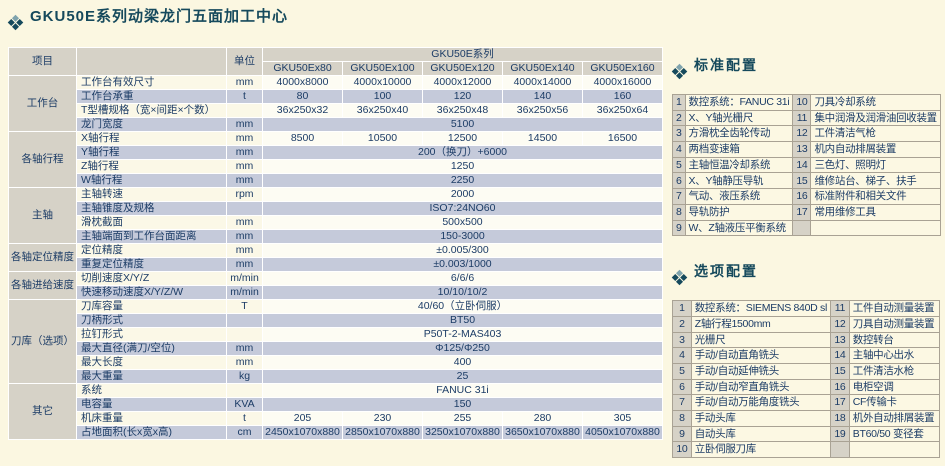 This screenshot has width=945, height=466. Describe the element at coordinates (682, 324) in the screenshot. I see `item-number: 2` at that location.